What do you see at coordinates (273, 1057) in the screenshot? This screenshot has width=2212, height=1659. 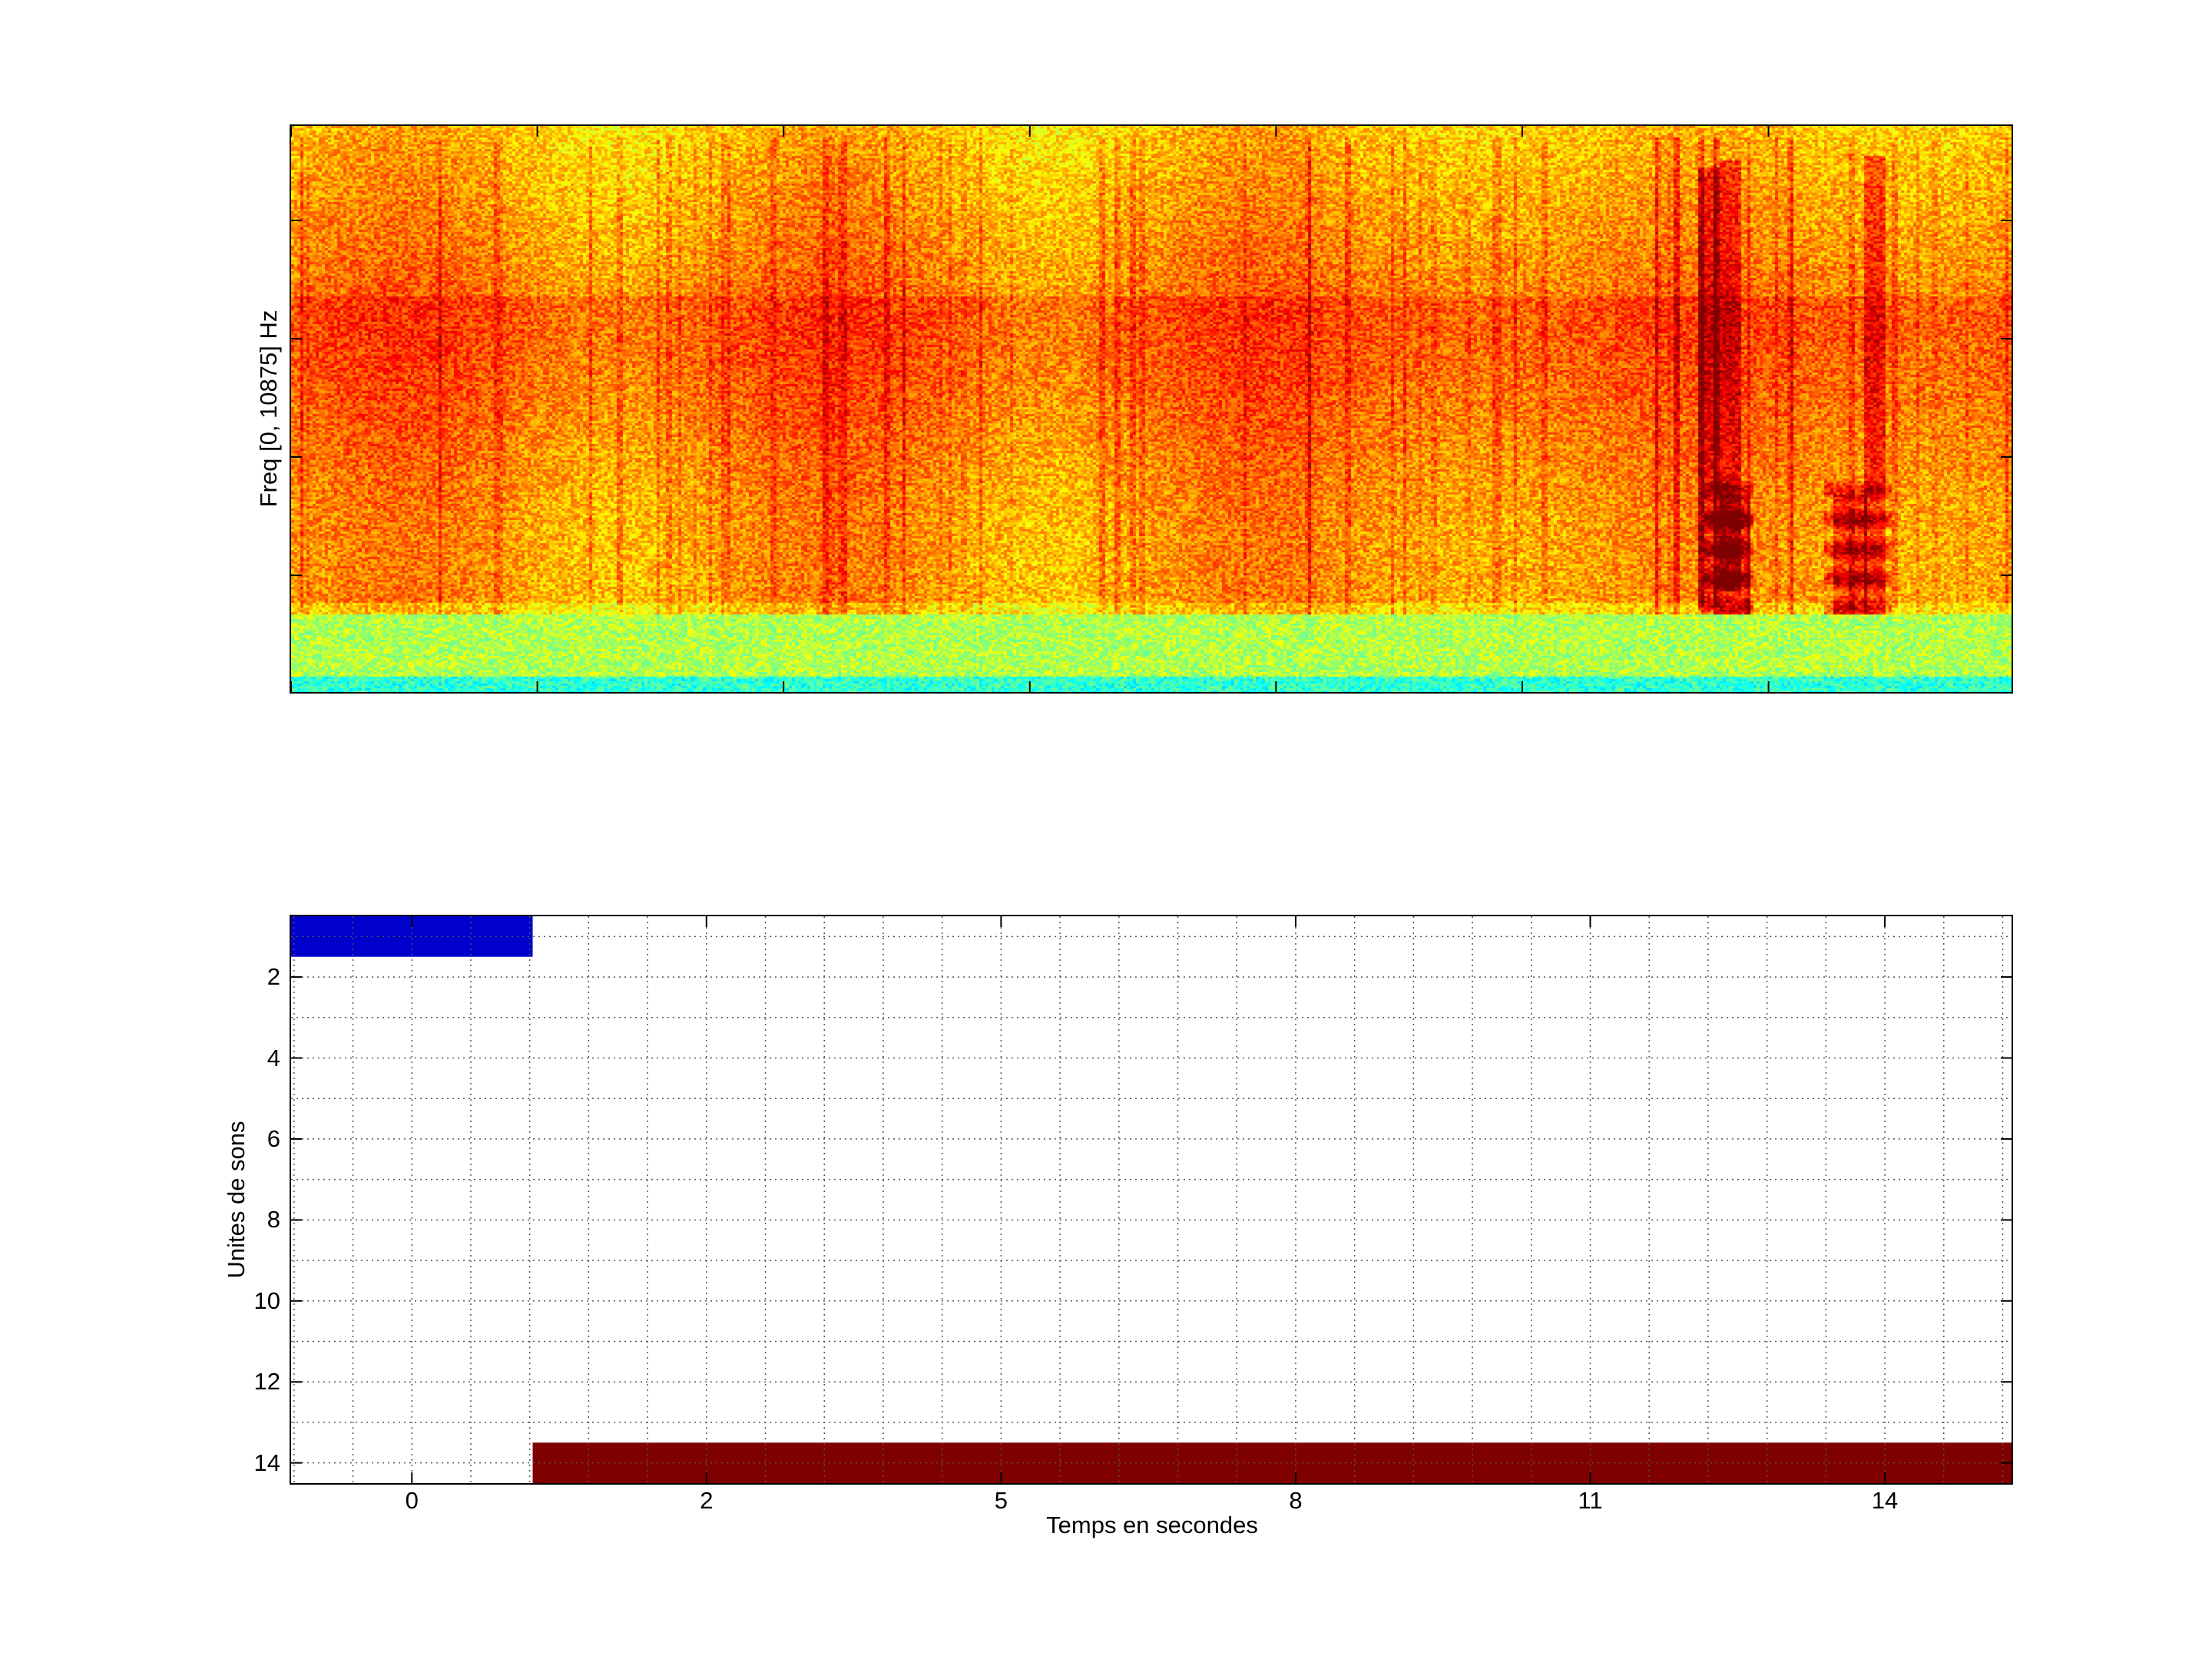 I see `y-tick-label: 4` at bounding box center [273, 1057].